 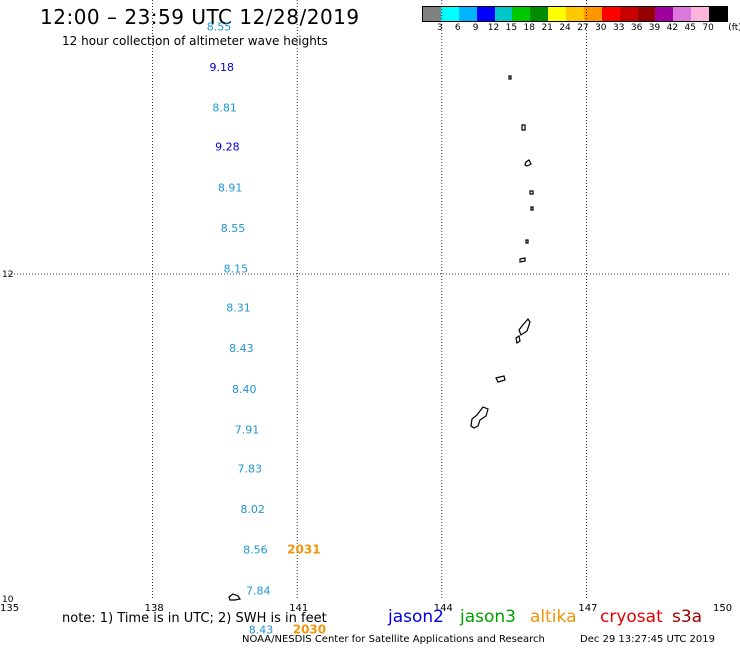 What do you see at coordinates (532, 208) in the screenshot?
I see `island-guguan` at bounding box center [532, 208].